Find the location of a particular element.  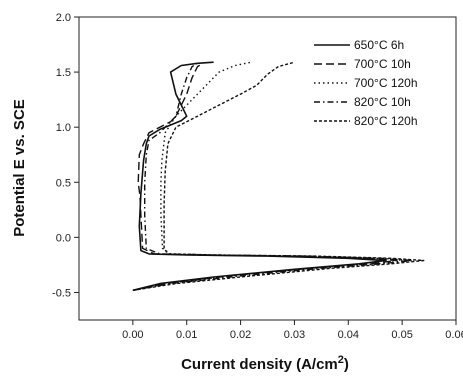

x-tick-label: 0.05 is located at coordinates (401, 335).